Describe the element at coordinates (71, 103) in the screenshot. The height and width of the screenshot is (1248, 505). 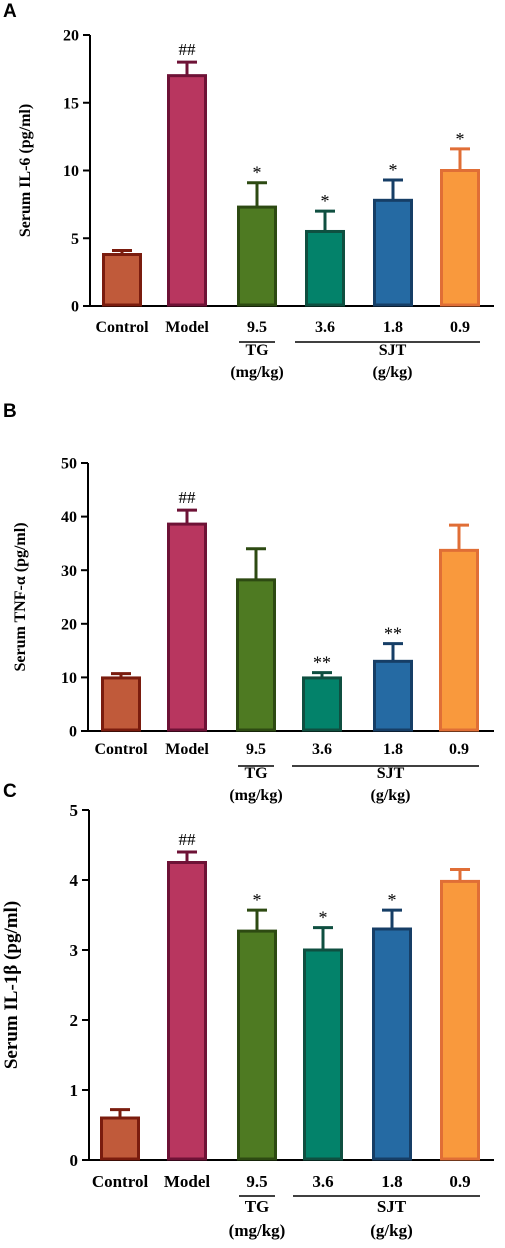
I see `y-tick-label: 15` at that location.